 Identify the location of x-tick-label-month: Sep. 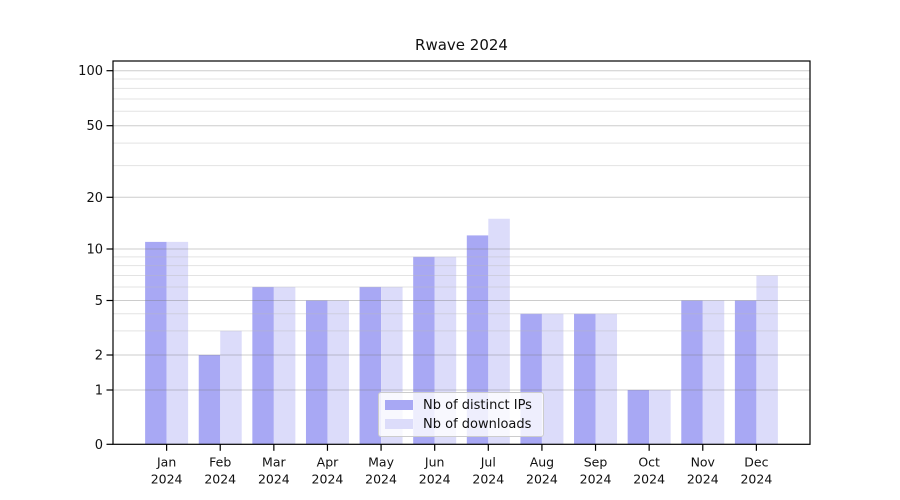
(596, 461).